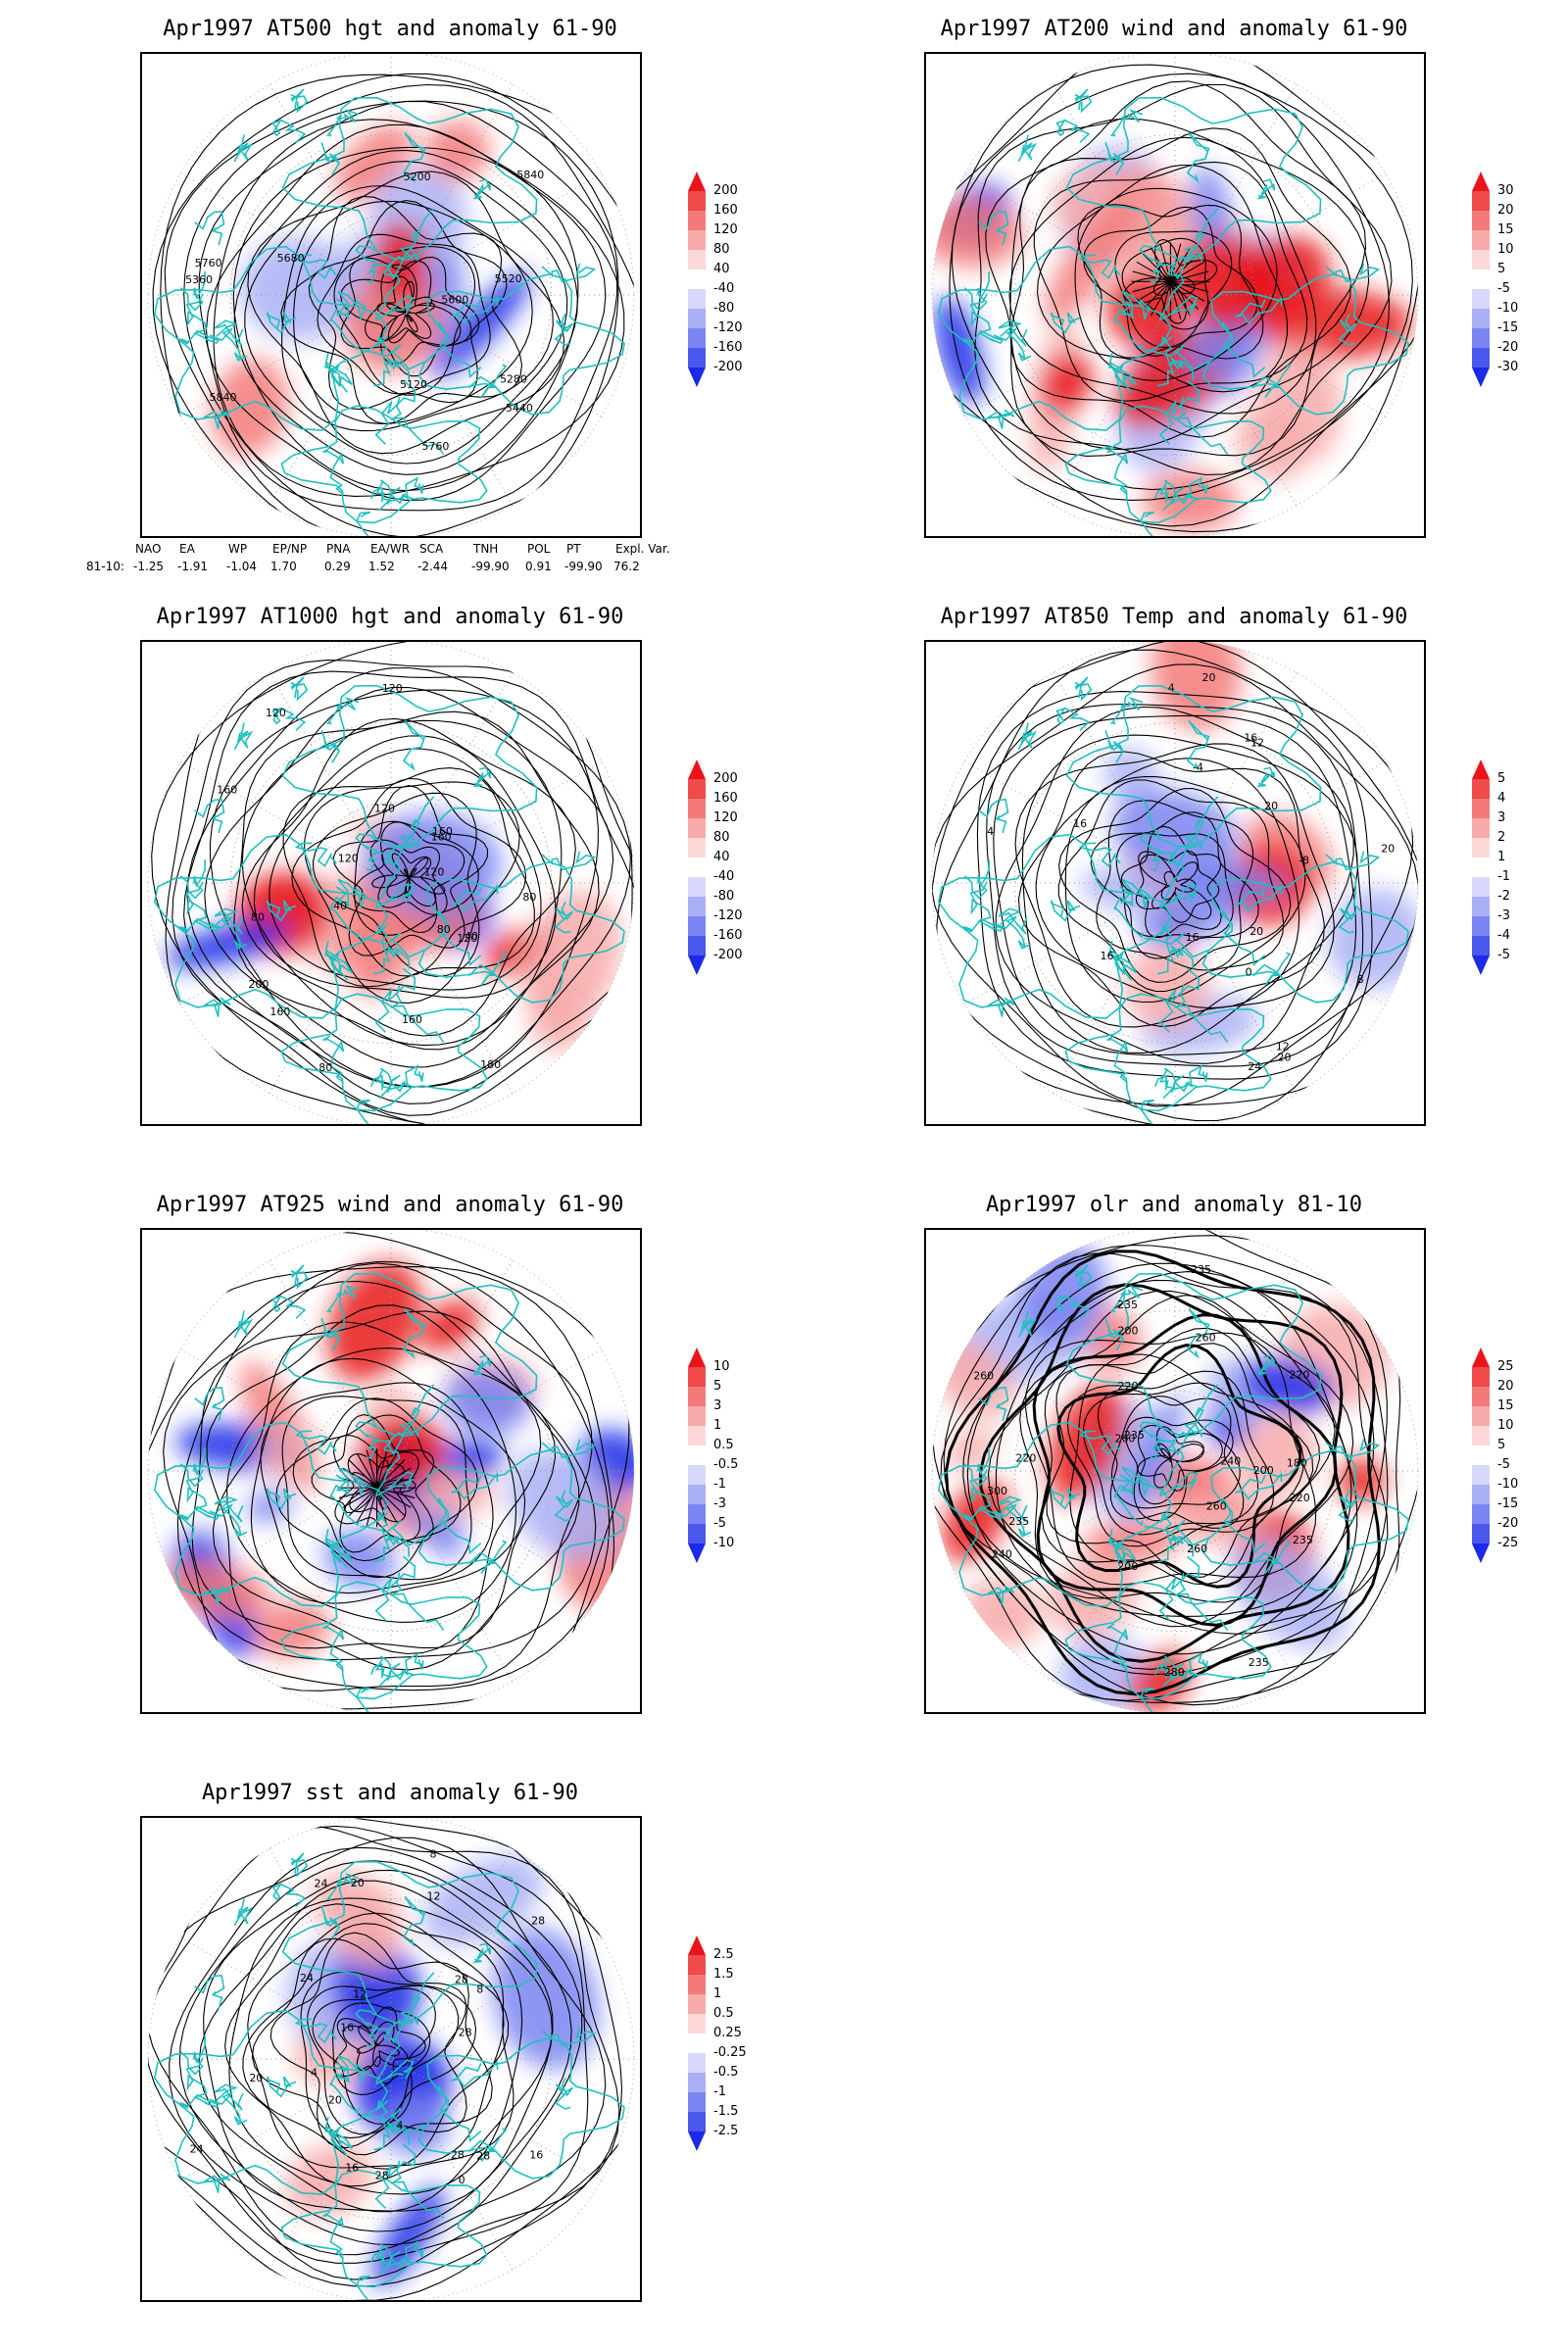 This screenshot has width=1568, height=2352. I want to click on map-frame: 12 16 16 4 0 20 16 -4 -8 4 8 12 20 16 20 24 20 20, so click(1175, 883).